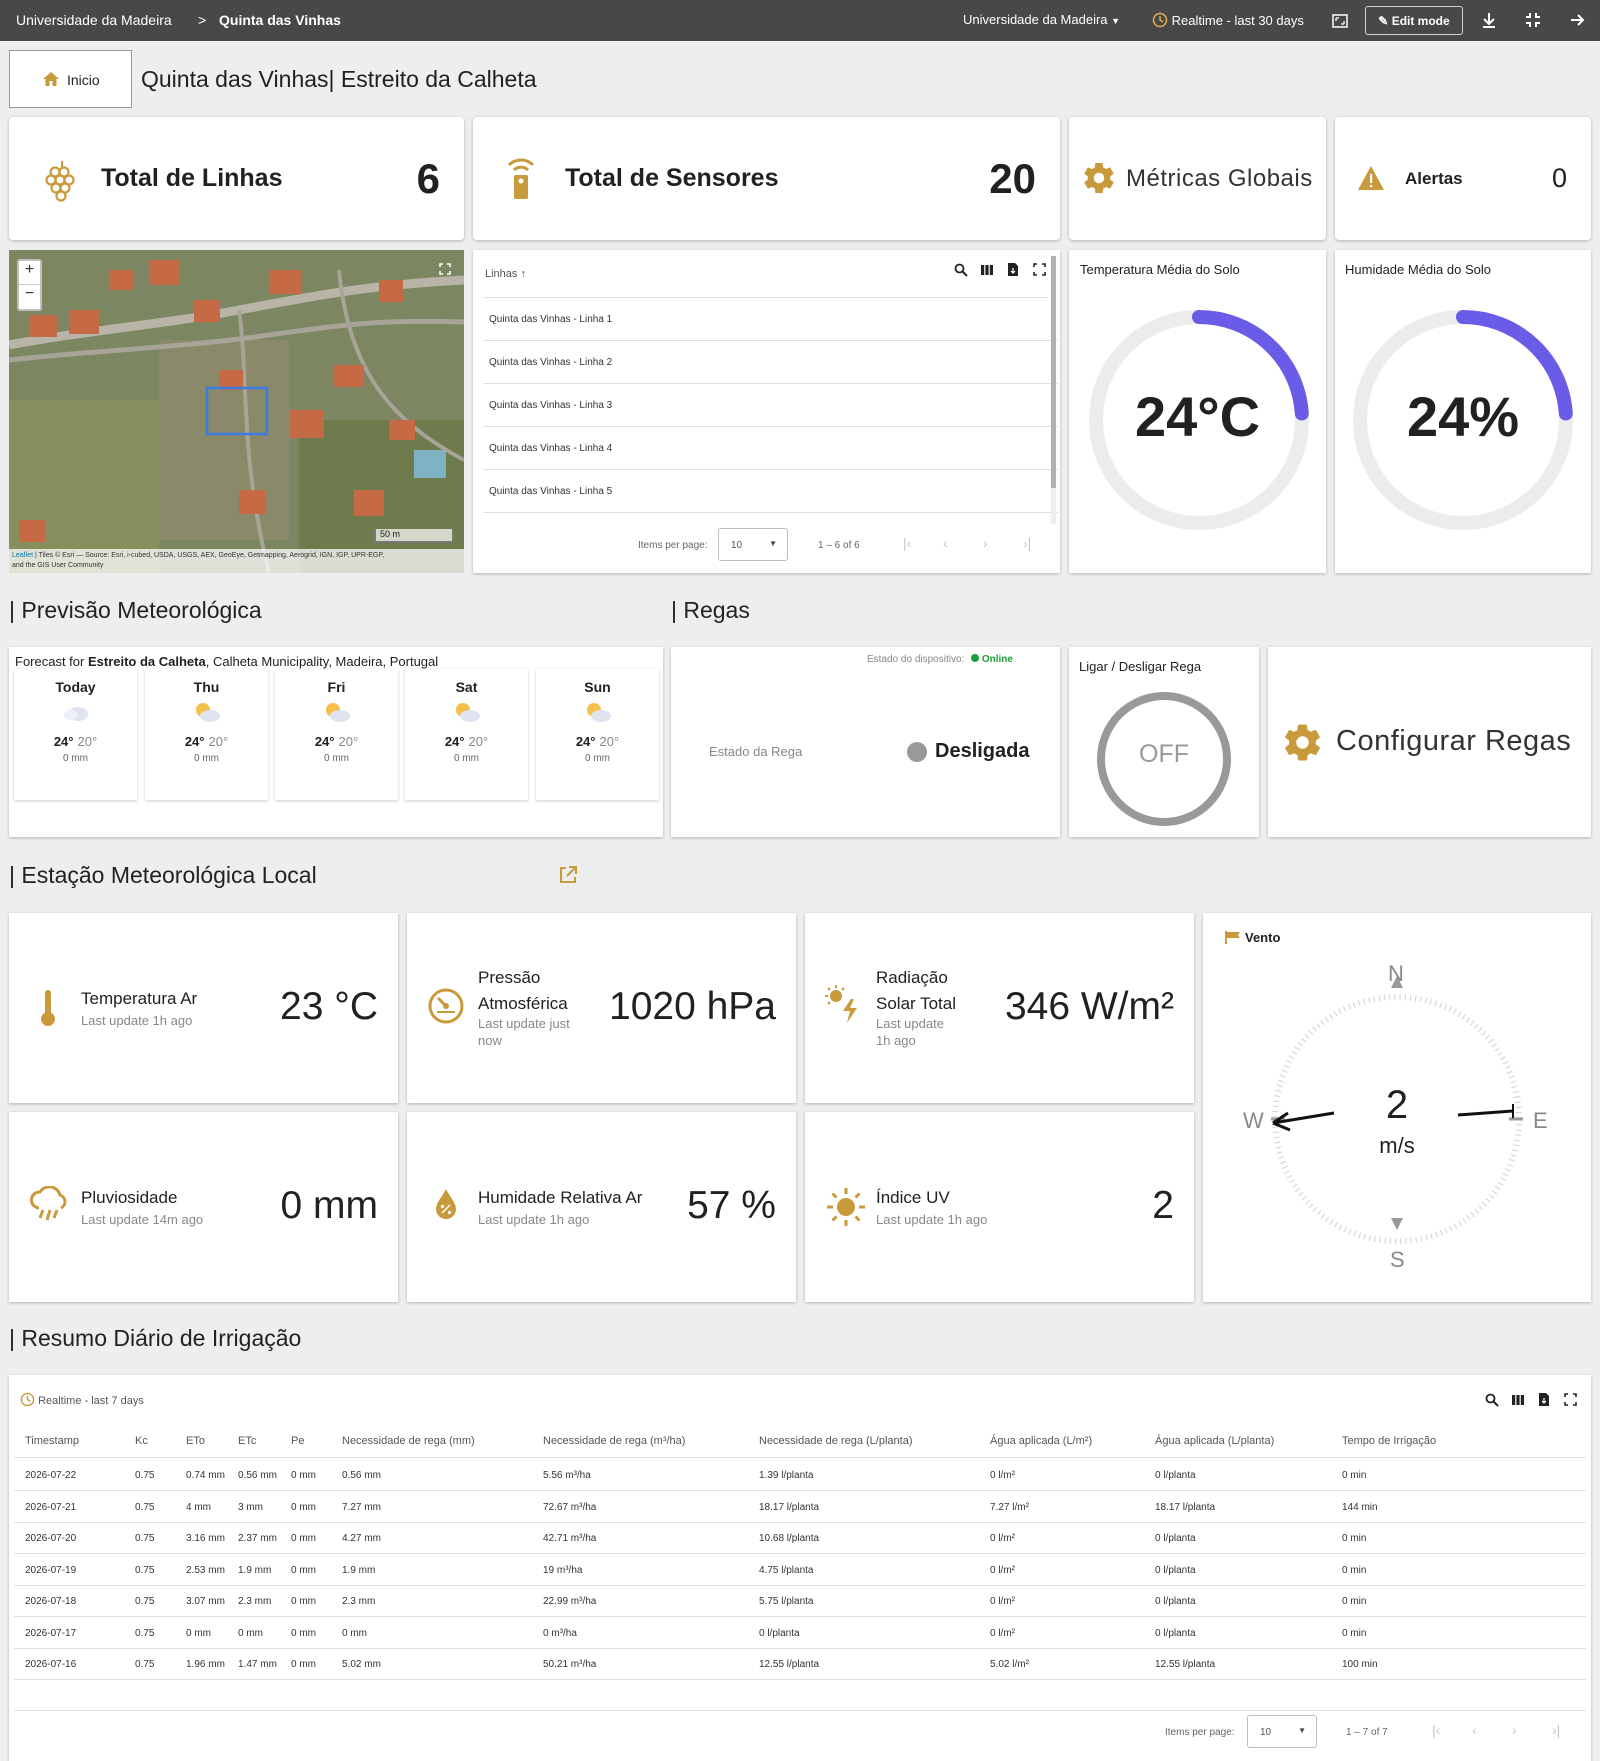 This screenshot has height=1761, width=1600. I want to click on clock-icon, so click(27, 1399).